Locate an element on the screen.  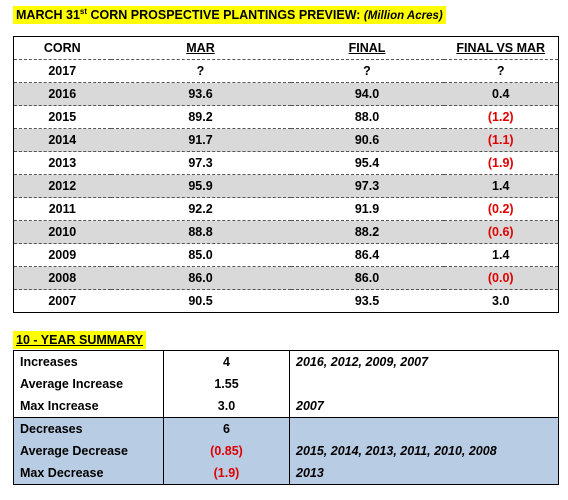
avg-decrease-value: (0.85) is located at coordinates (226, 451).